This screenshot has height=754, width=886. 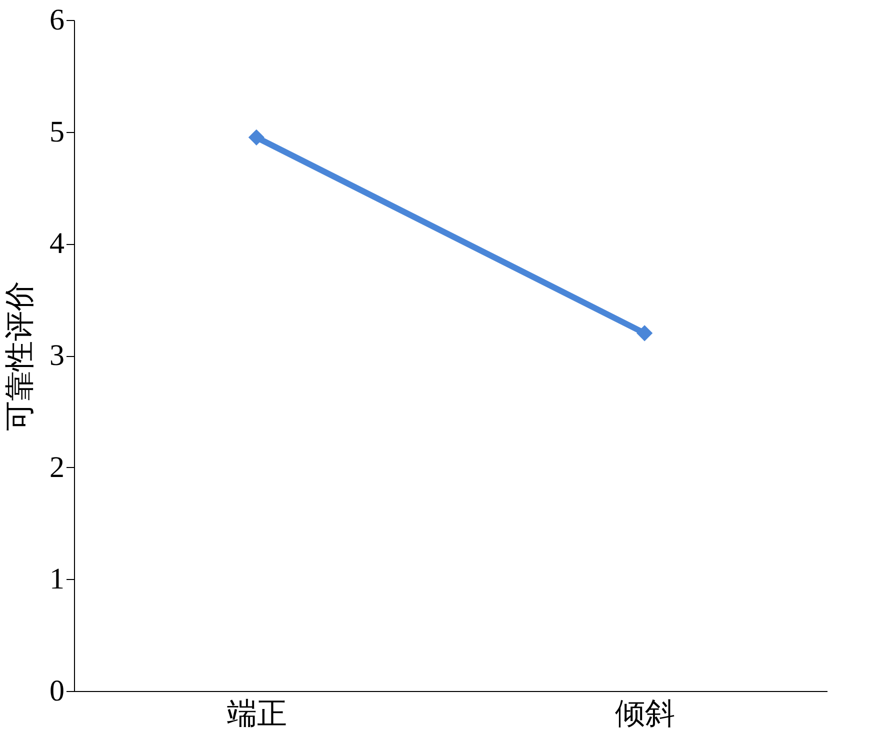 I want to click on y-tick-label: 2, so click(x=57, y=467).